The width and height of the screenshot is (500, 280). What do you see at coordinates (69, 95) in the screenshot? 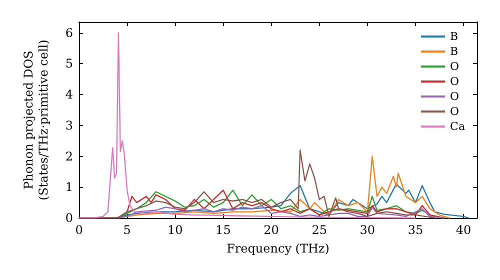
I see `y-tick-label: 4` at bounding box center [69, 95].